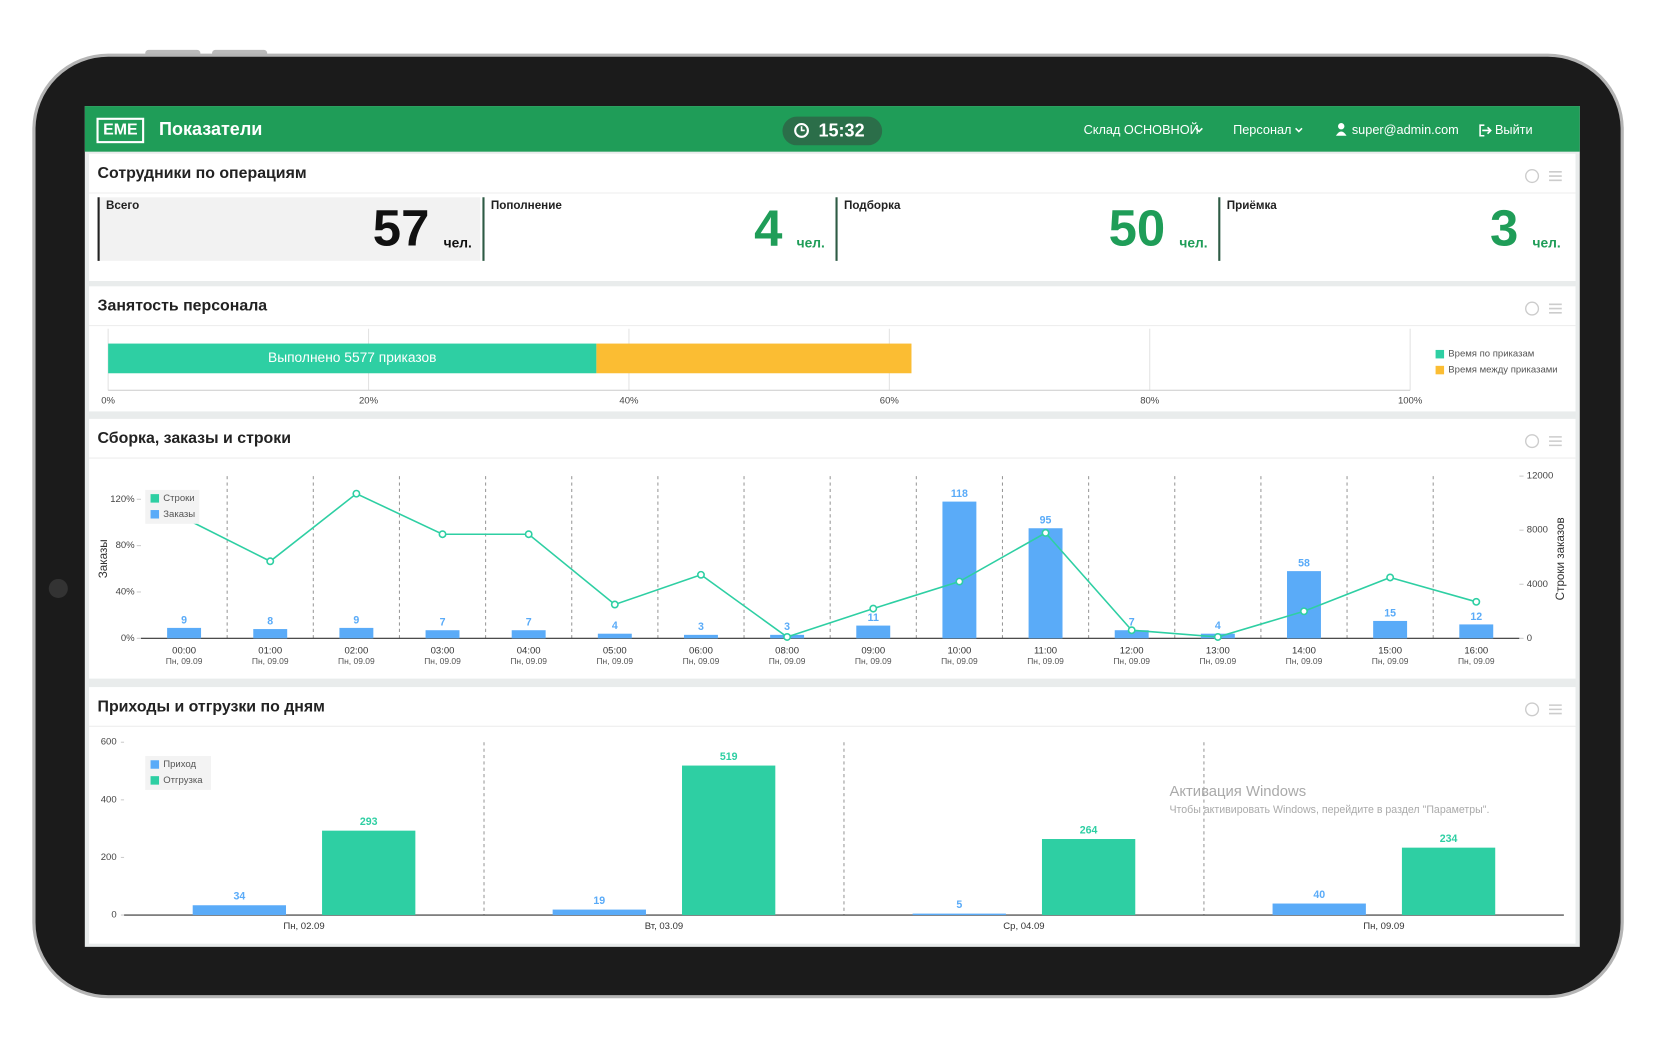  What do you see at coordinates (1141, 129) in the screenshot?
I see `nav-warehouse: Склад ОСНОВНОЙ` at bounding box center [1141, 129].